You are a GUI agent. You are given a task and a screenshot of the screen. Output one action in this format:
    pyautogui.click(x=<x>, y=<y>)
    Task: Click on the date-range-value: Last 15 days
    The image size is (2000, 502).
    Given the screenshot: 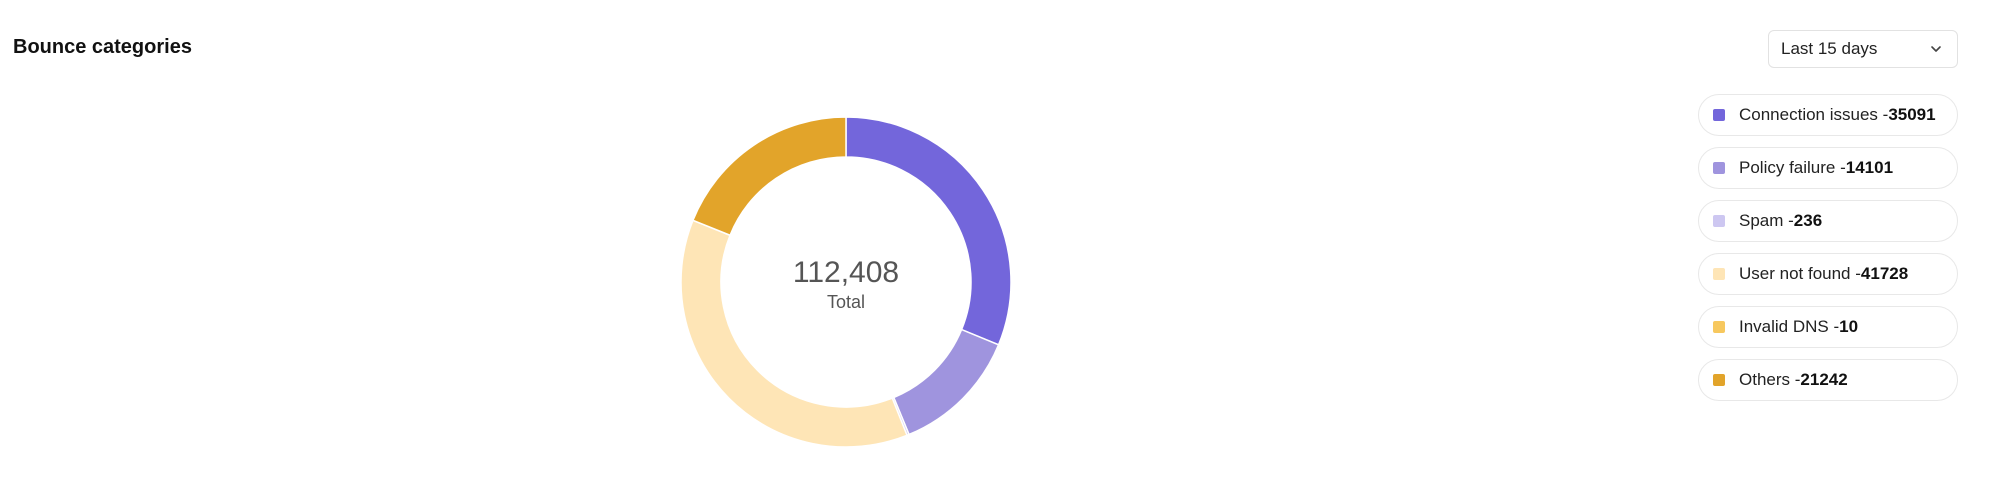 What is the action you would take?
    pyautogui.click(x=1829, y=48)
    